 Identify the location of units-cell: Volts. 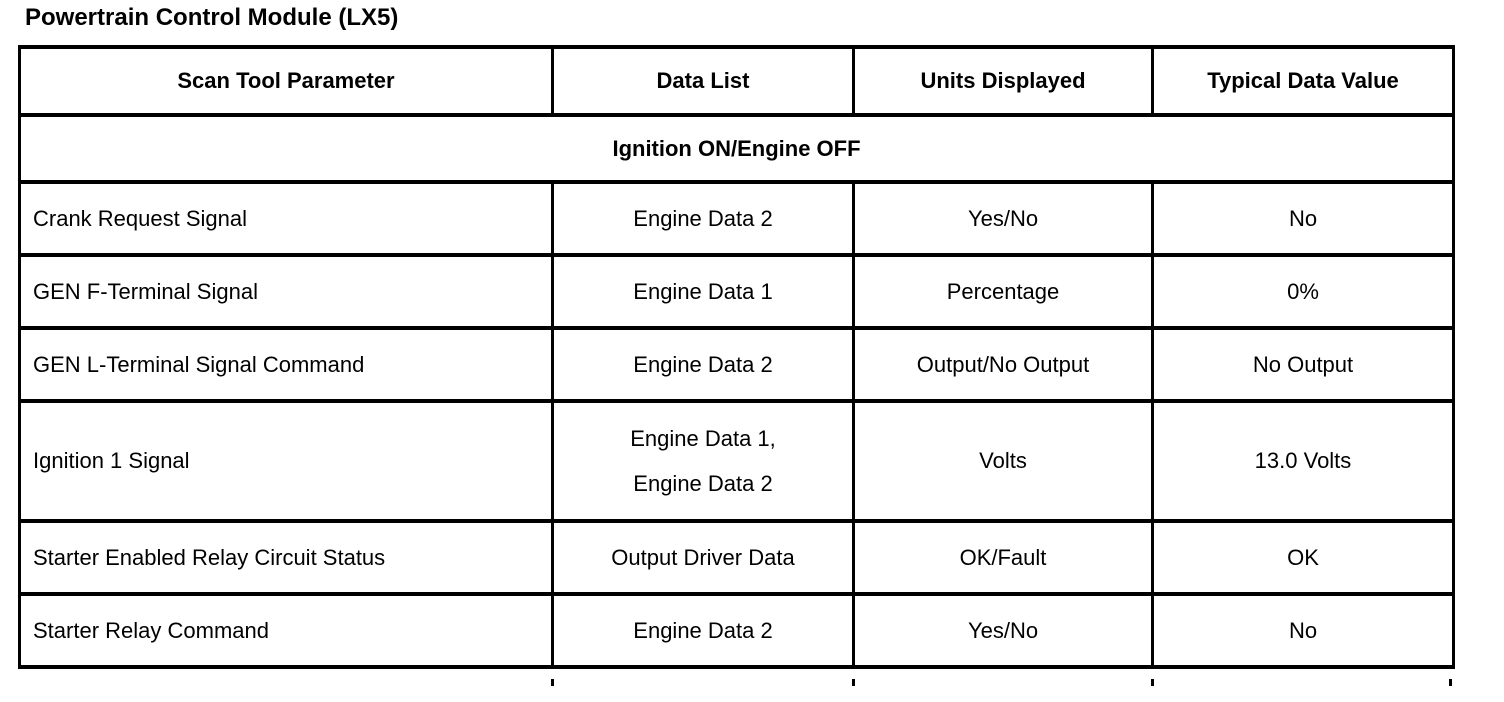
(1003, 461).